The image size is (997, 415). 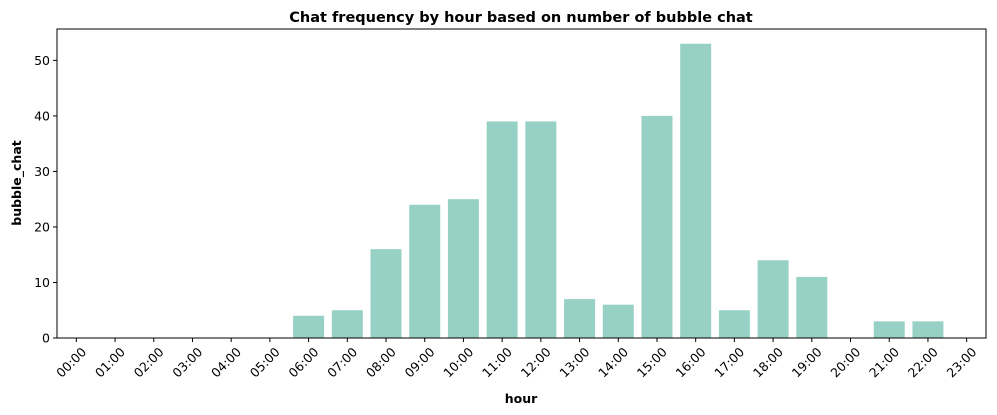 I want to click on x-tick-label: 12:00, so click(x=536, y=362).